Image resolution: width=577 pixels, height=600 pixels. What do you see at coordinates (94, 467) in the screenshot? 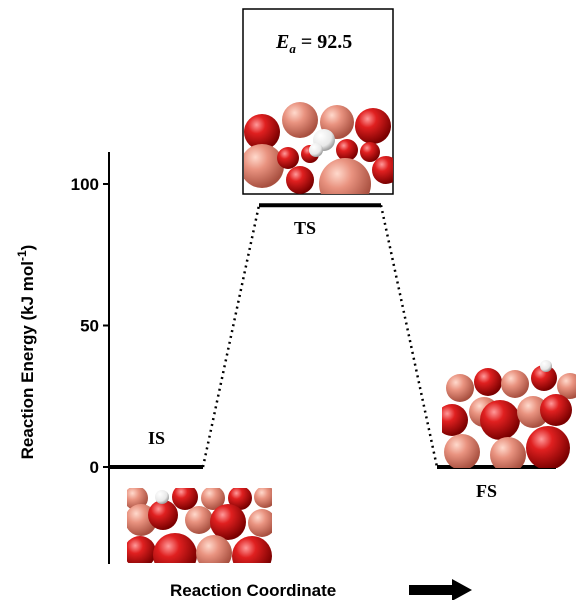
I see `y-tick-label: 0` at bounding box center [94, 467].